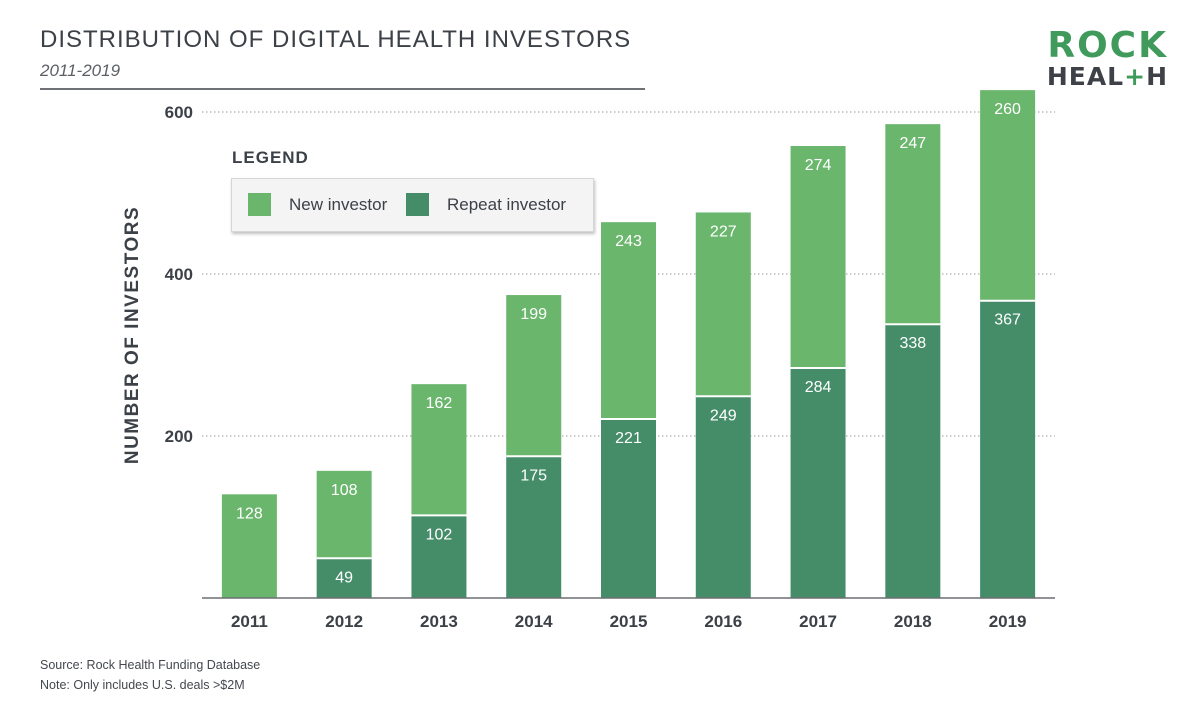 The width and height of the screenshot is (1200, 720). I want to click on data-label-new-2015: 243, so click(628, 241).